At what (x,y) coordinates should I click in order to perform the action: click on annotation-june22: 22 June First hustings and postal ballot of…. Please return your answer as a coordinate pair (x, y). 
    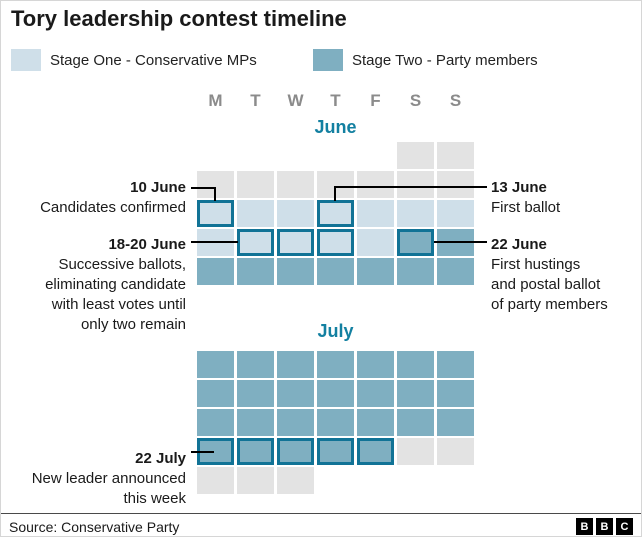
    Looking at the image, I should click on (565, 275).